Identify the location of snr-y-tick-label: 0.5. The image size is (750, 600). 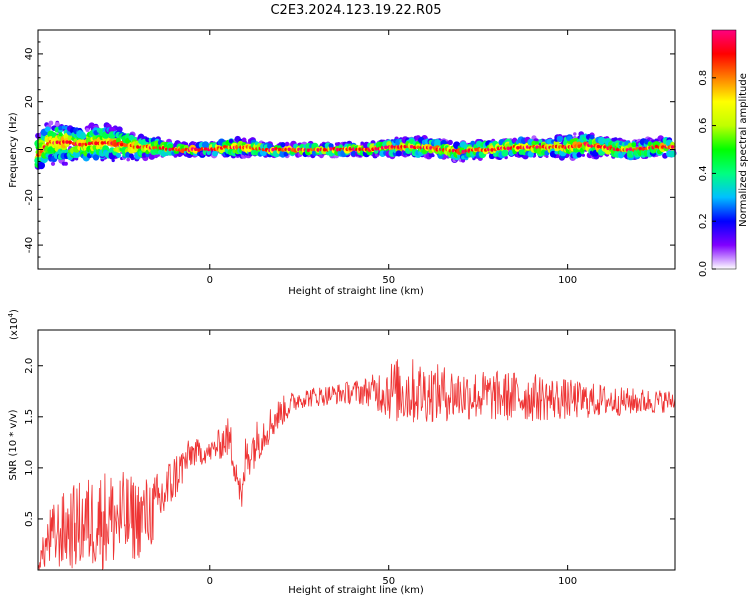
(29, 519).